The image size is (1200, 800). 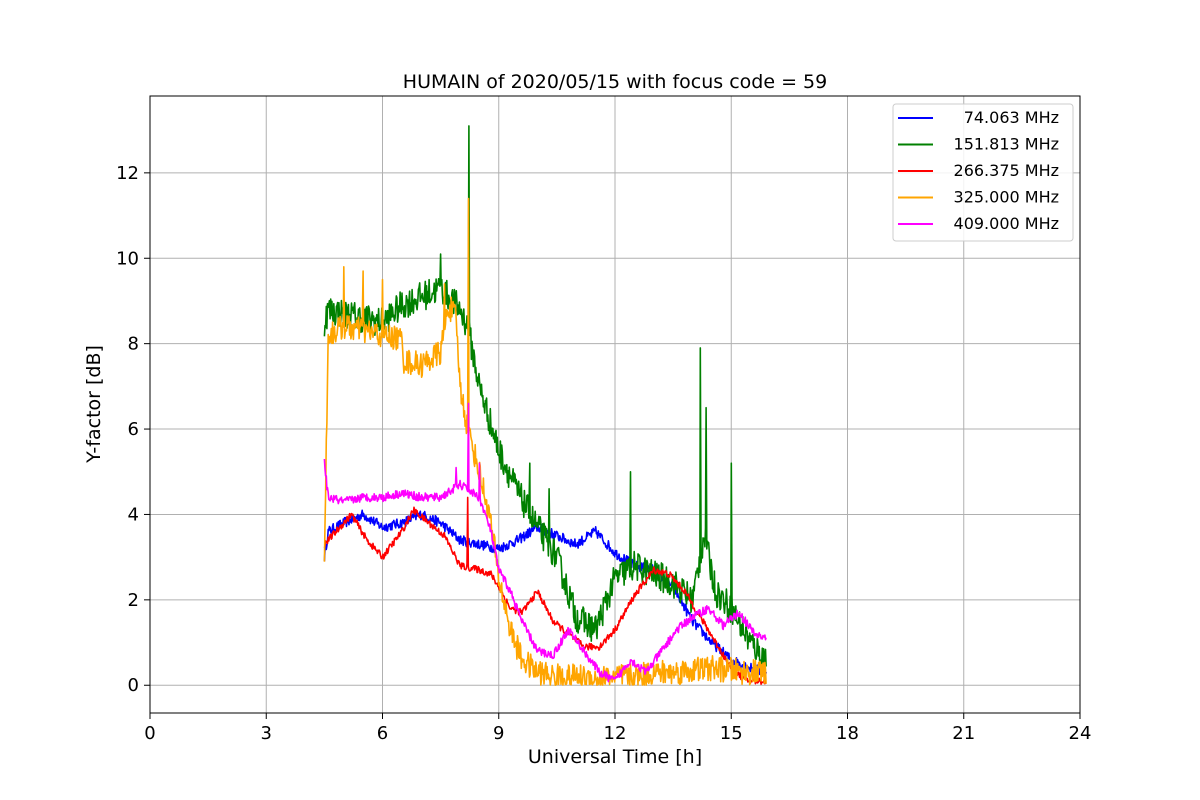 I want to click on x-axis-label: Universal Time [h], so click(x=615, y=757).